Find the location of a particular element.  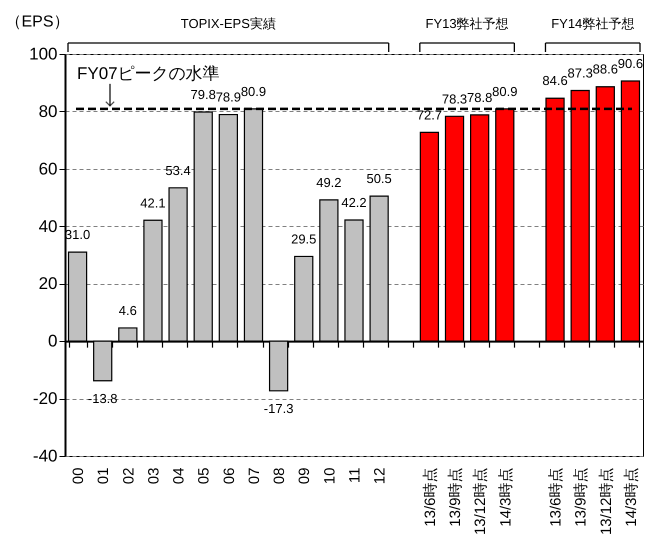

x-tick-label: 10 is located at coordinates (329, 476).